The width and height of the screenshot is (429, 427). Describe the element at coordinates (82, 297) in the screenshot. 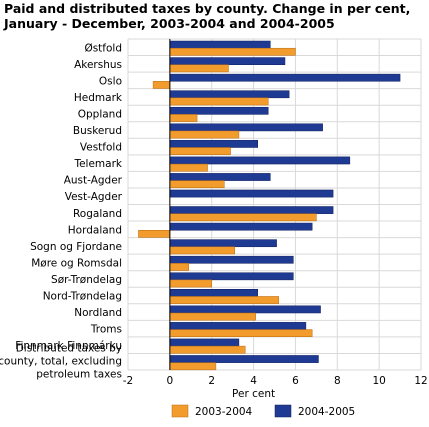

I see `category-label: Nord-Trøndelag` at that location.